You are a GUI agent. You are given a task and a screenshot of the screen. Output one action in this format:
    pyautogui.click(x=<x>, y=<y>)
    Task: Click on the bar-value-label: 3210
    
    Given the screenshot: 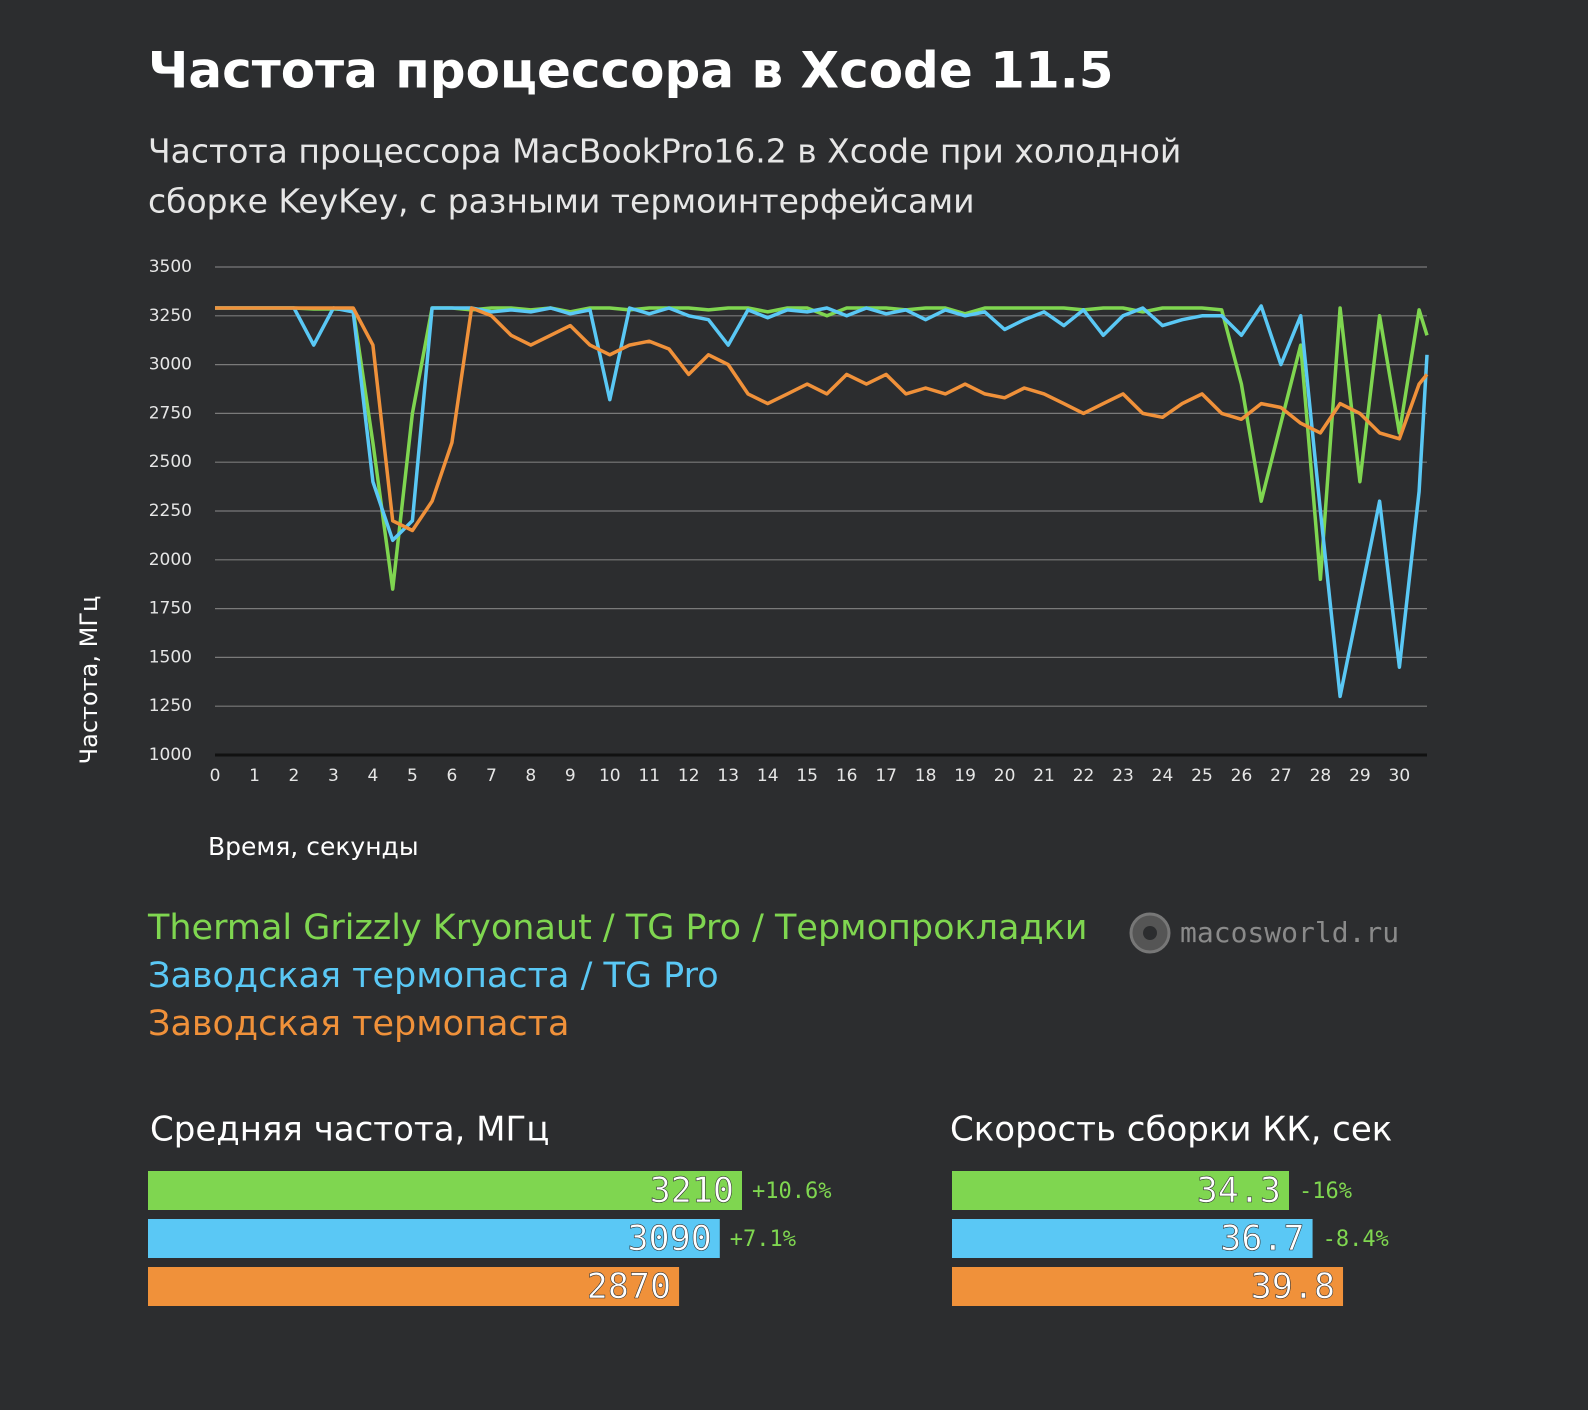 What is the action you would take?
    pyautogui.click(x=692, y=1191)
    